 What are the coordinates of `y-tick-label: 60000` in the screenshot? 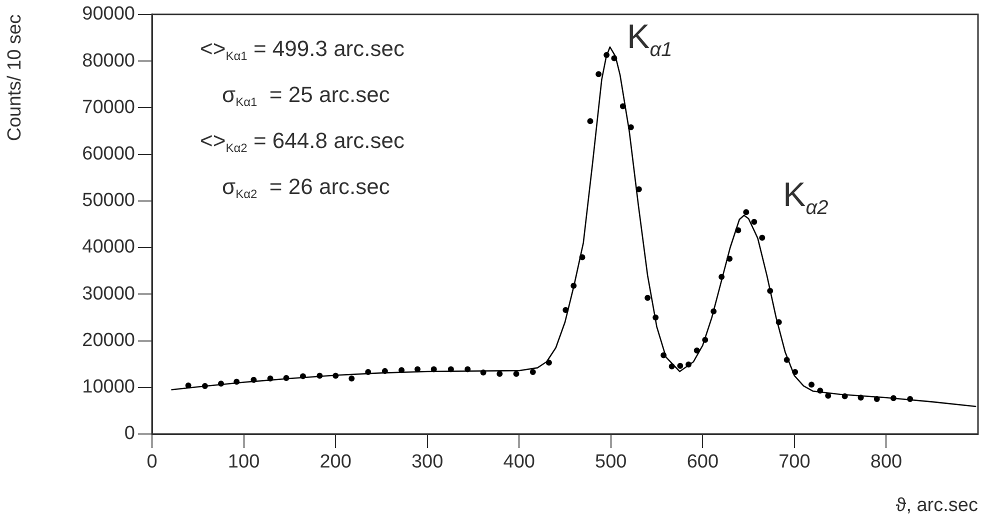 It's located at (108, 154).